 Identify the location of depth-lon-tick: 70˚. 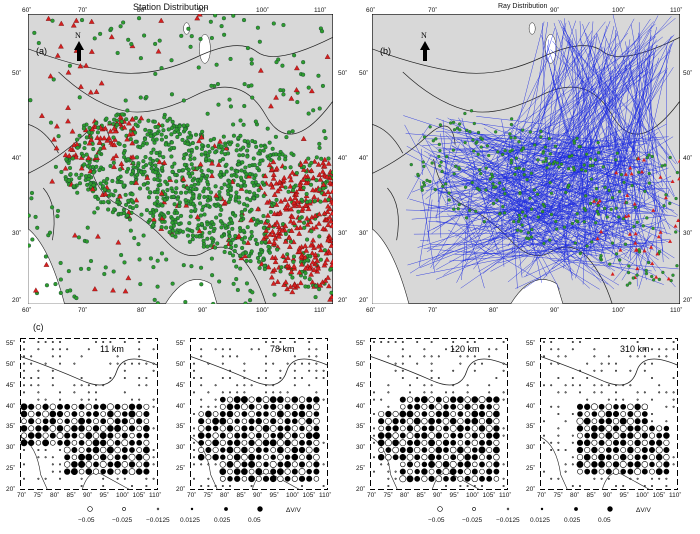
(542, 495).